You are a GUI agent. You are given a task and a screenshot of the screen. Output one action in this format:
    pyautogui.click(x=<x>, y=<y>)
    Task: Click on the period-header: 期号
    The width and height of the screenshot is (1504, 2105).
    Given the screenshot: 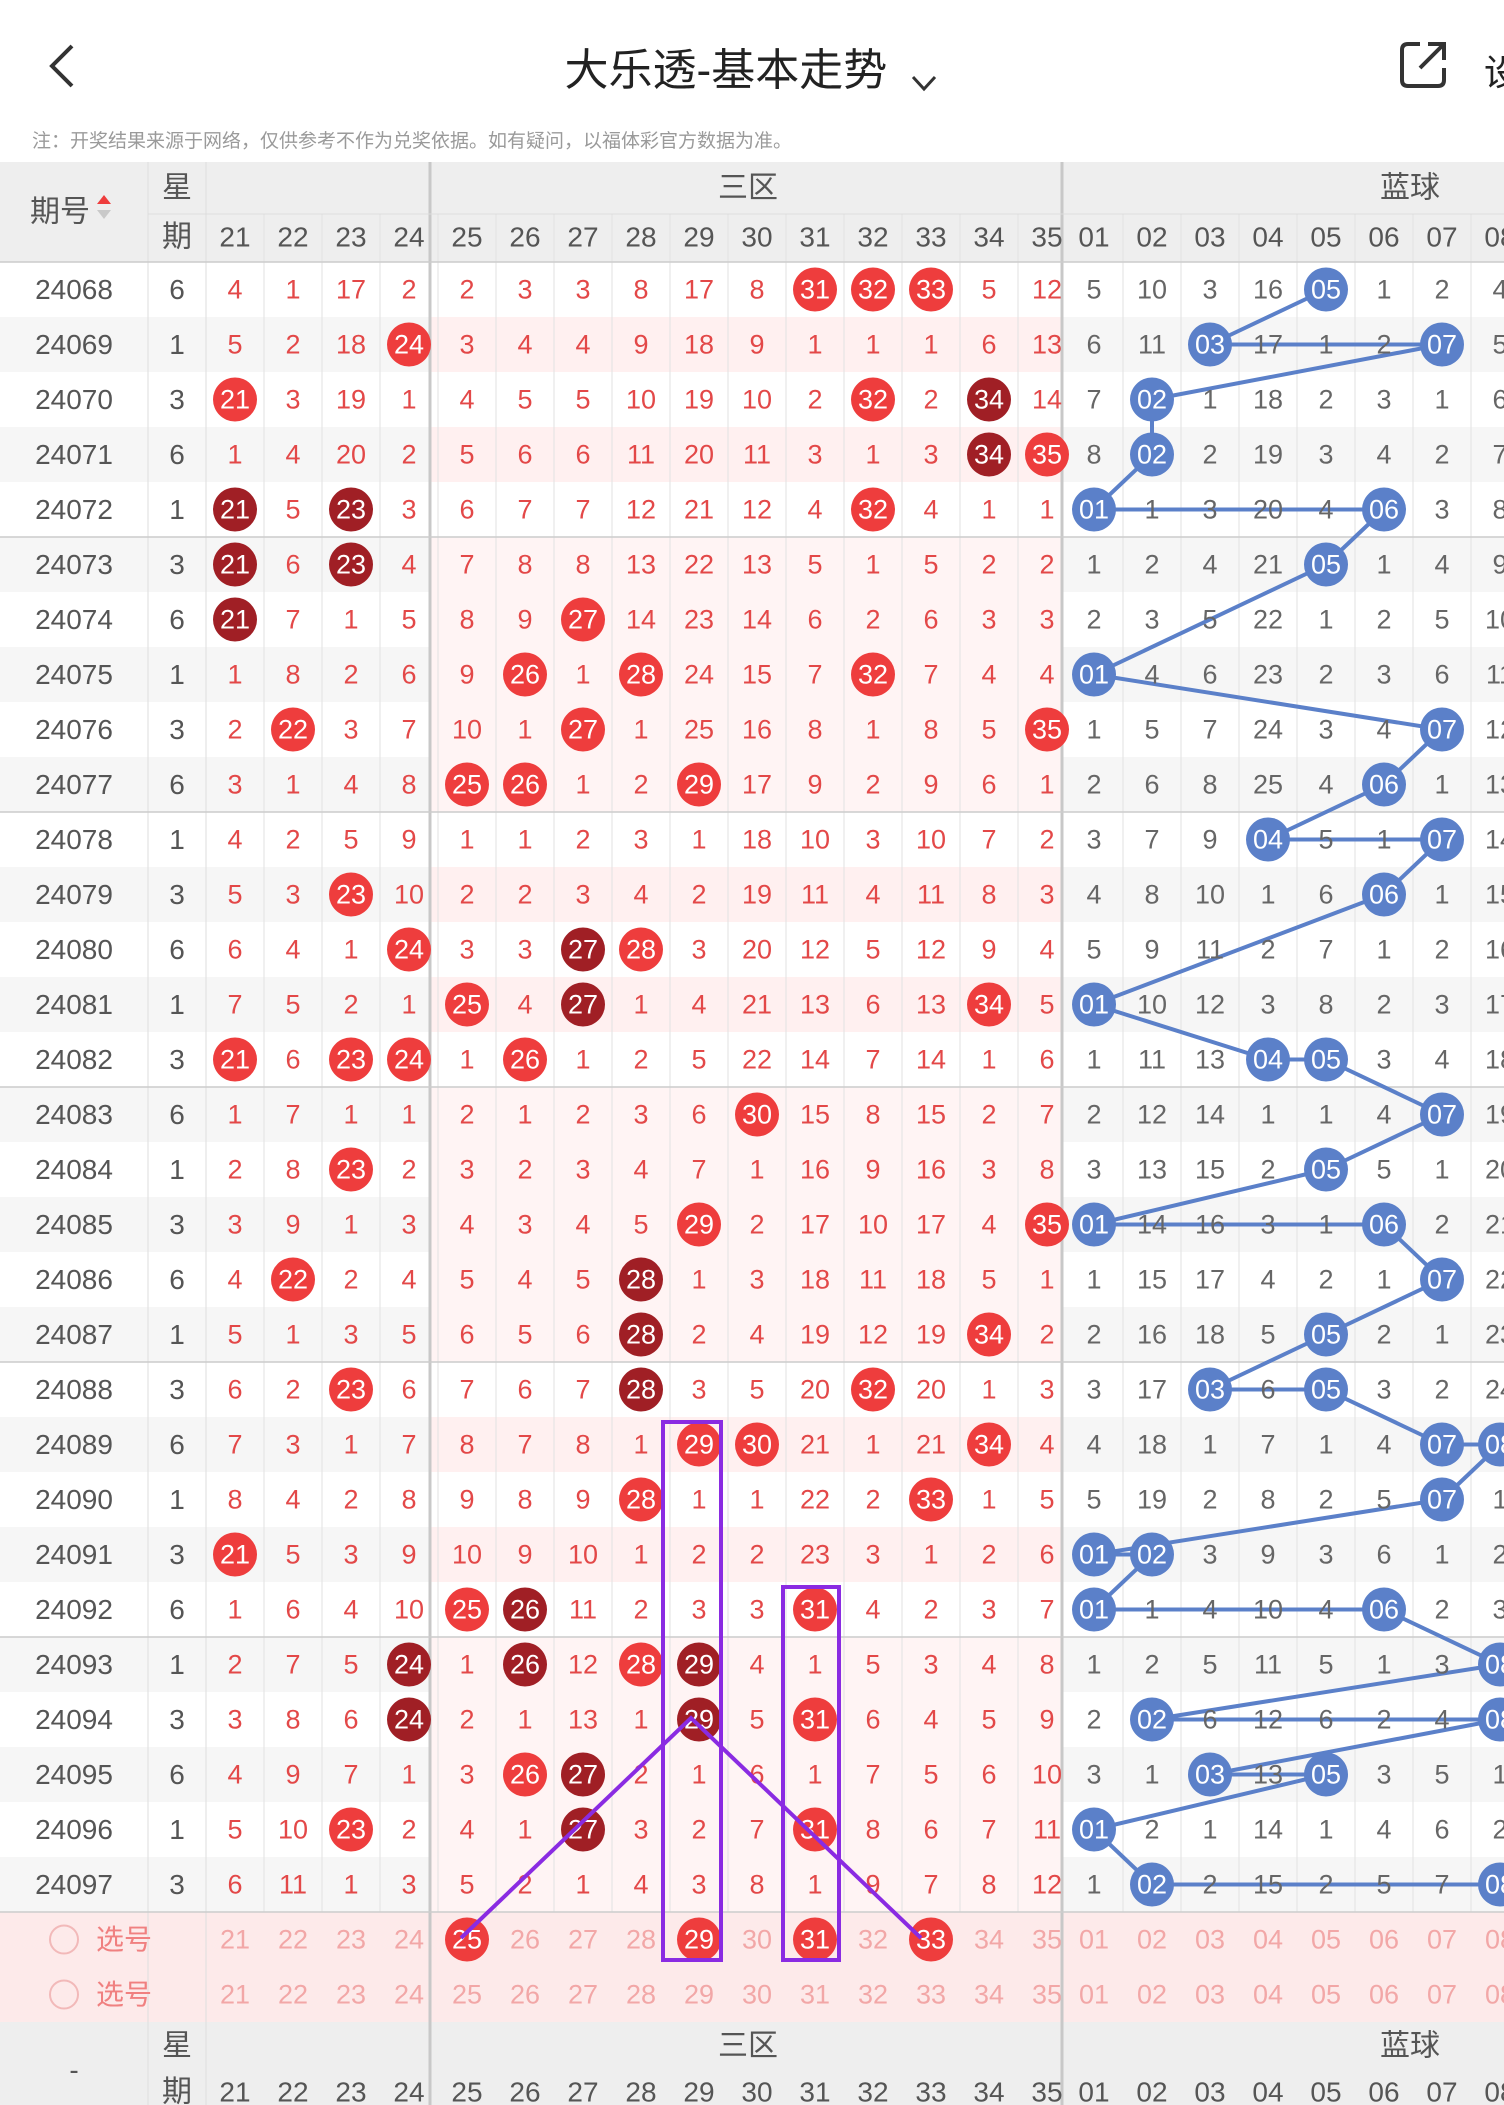 What is the action you would take?
    pyautogui.click(x=60, y=212)
    